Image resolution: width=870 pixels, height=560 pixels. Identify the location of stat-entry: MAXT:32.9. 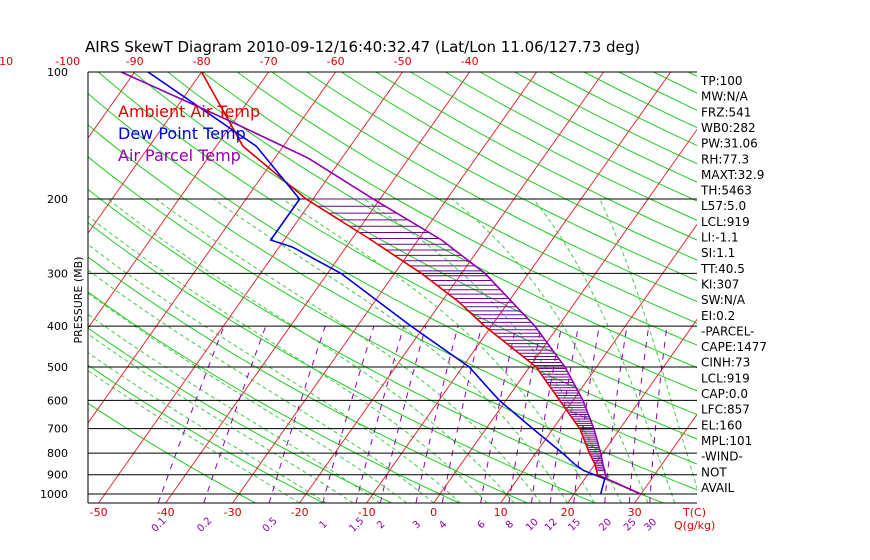
(732, 175).